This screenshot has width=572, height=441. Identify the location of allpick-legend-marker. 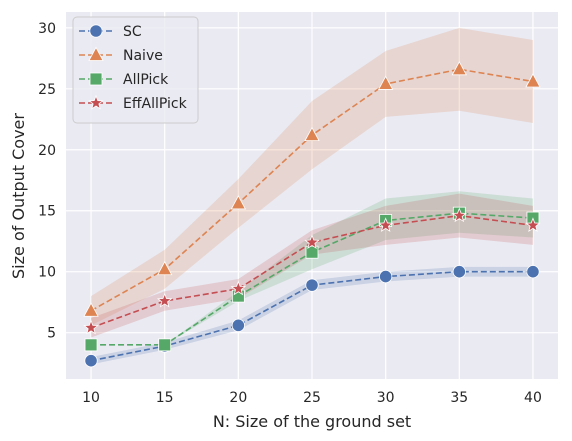
(96, 79).